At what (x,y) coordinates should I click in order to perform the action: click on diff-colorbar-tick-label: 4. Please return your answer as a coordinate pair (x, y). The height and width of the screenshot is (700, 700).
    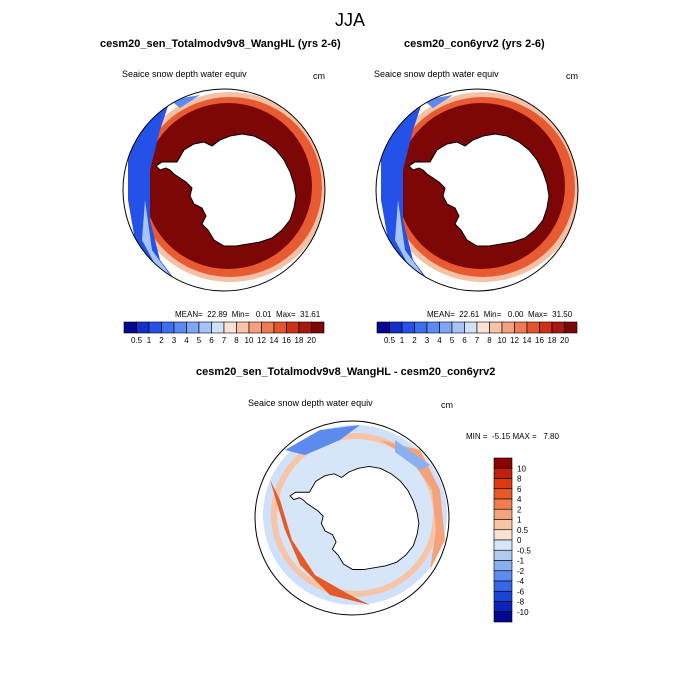
    Looking at the image, I should click on (519, 499).